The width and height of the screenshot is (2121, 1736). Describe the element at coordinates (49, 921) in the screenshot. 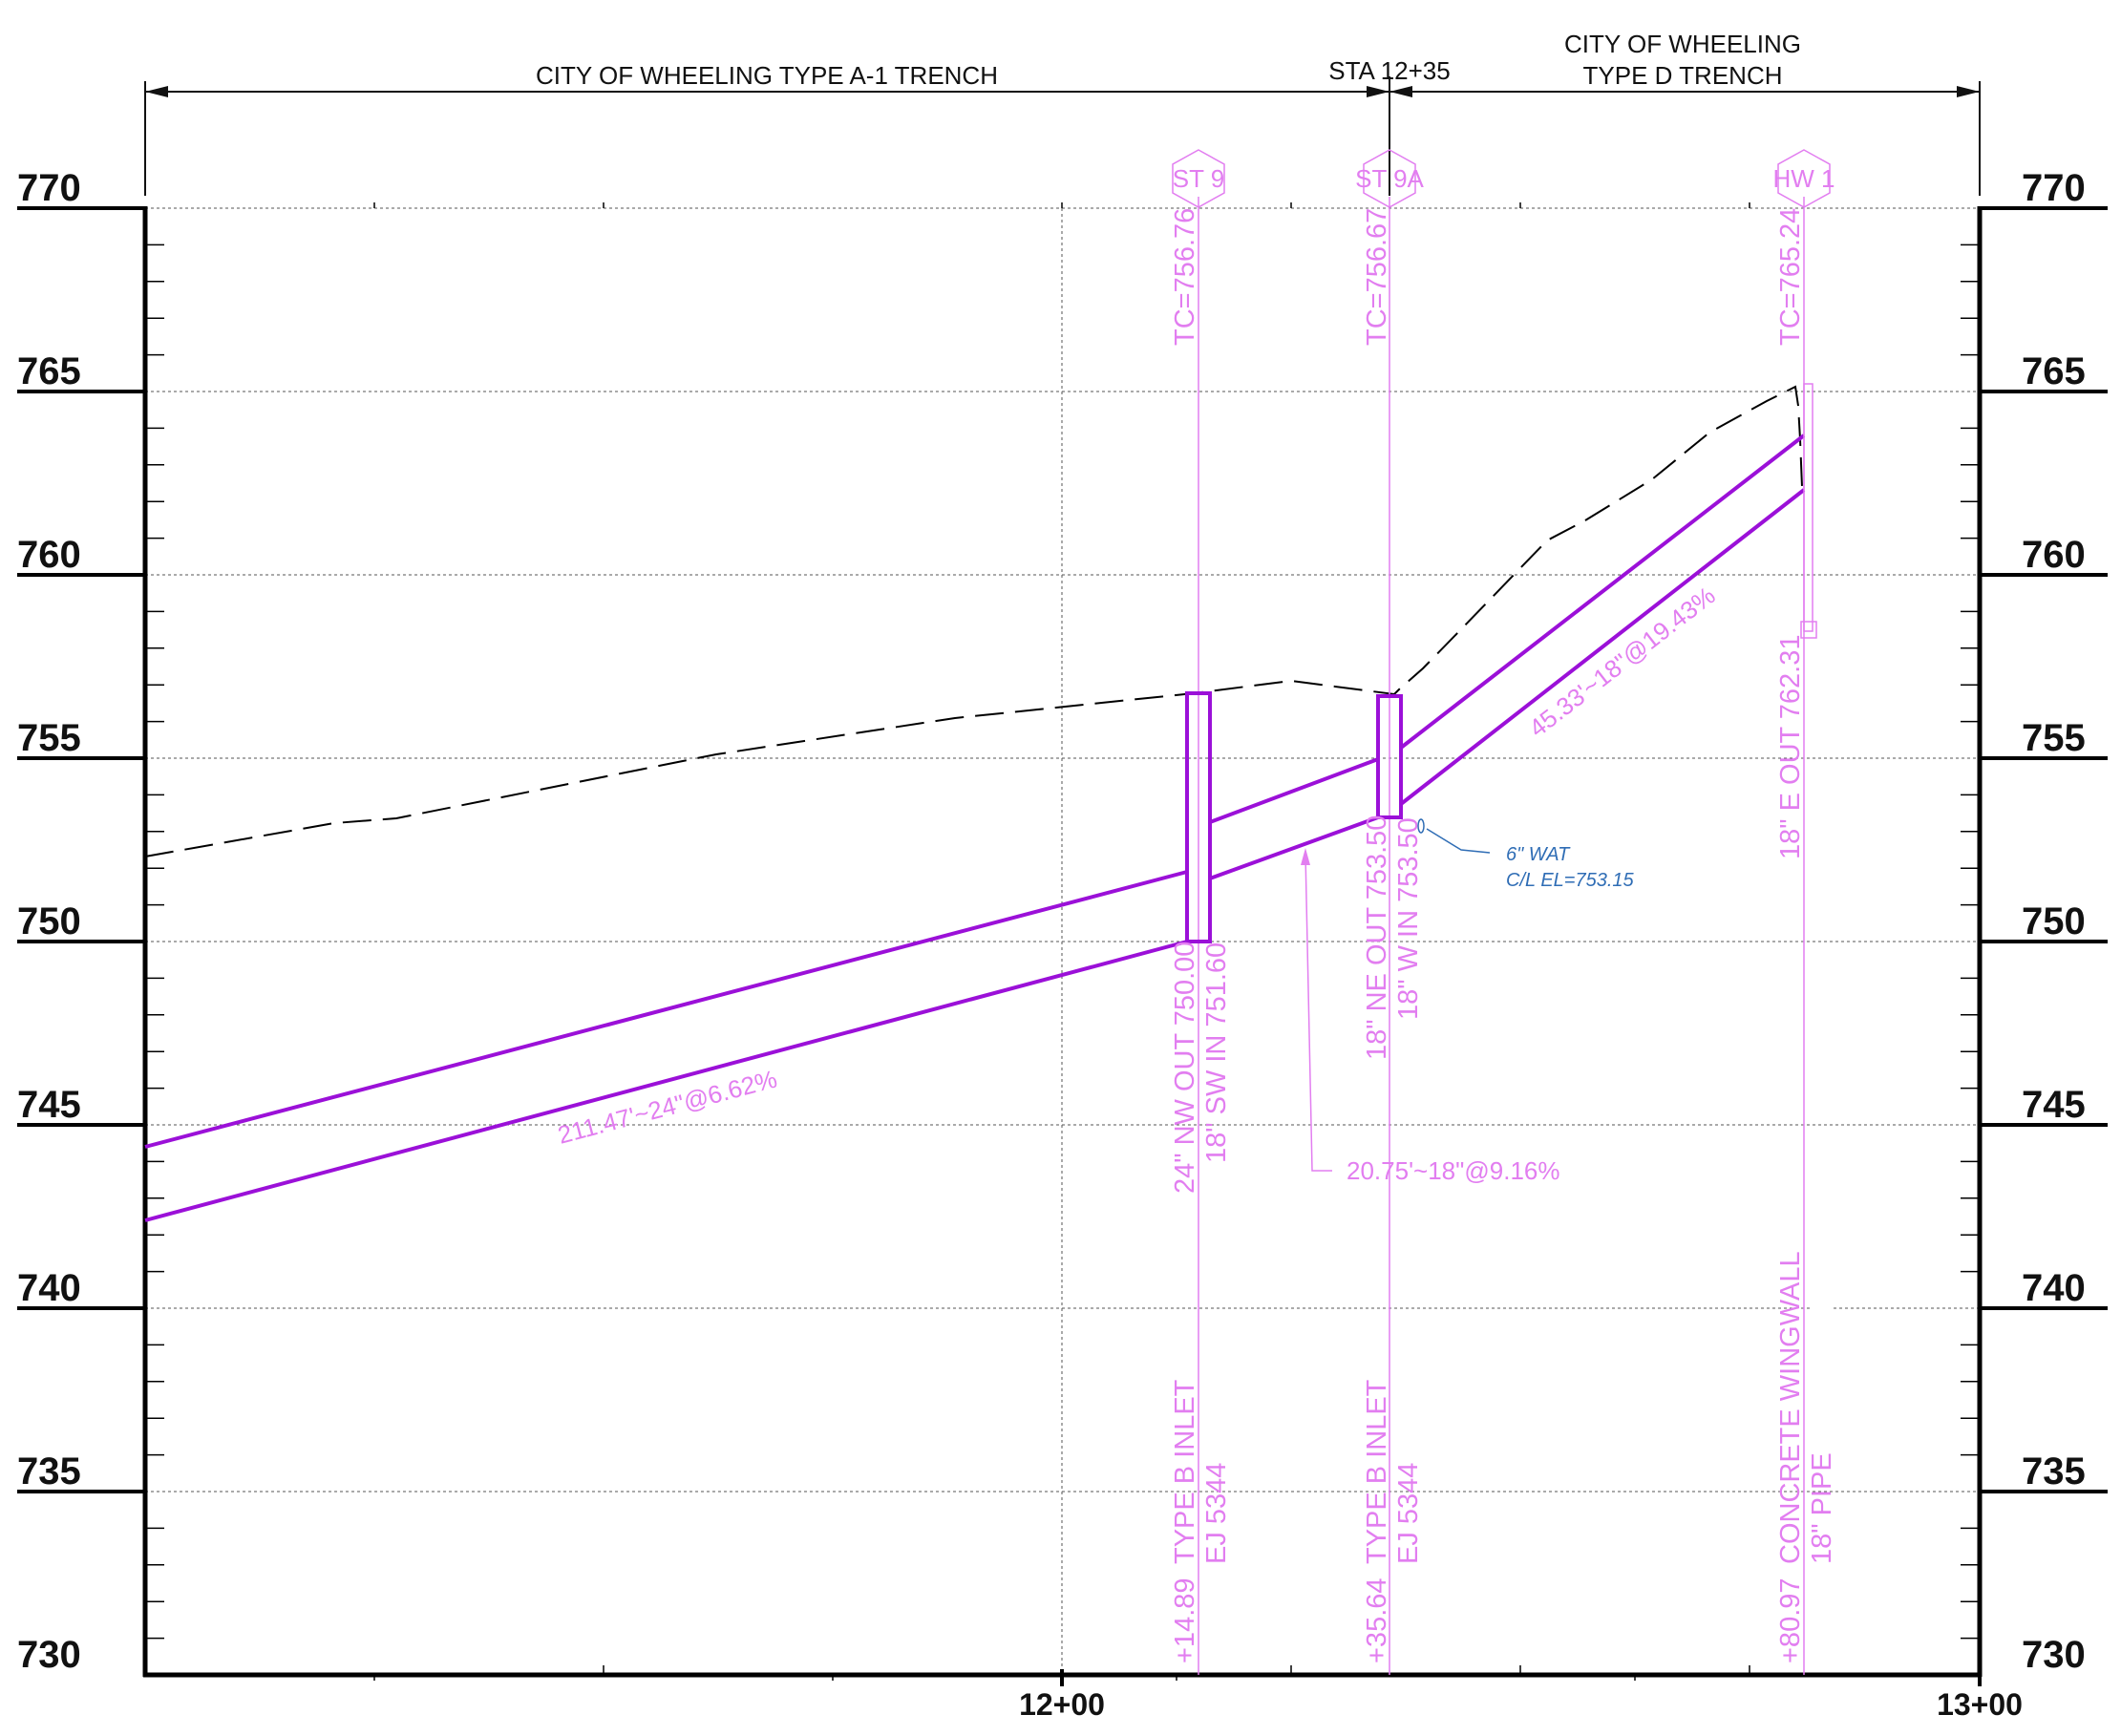

I see `elev-label-left: 750` at that location.